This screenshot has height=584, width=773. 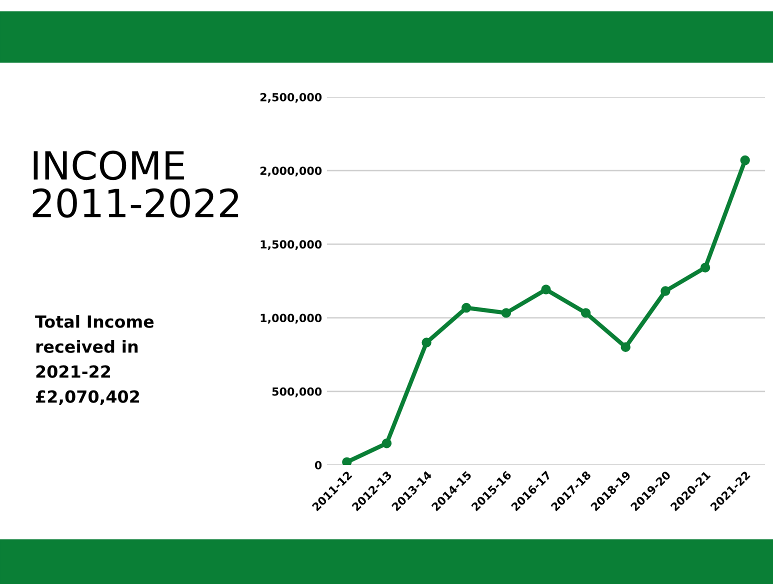 I want to click on y-tick-label: 2,000,000, so click(x=291, y=171).